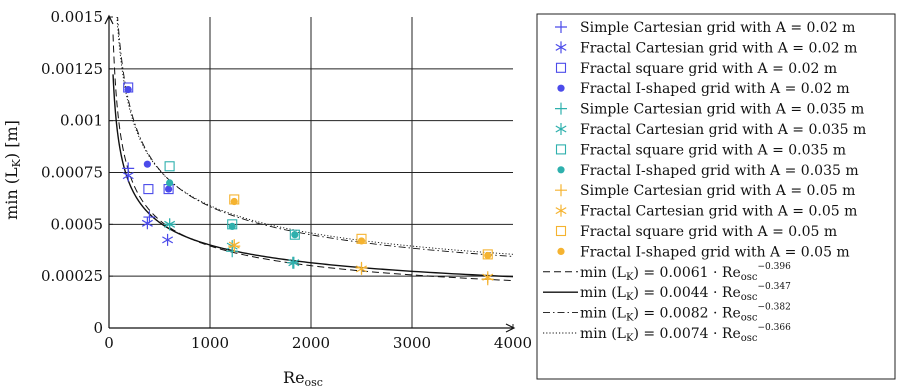  What do you see at coordinates (715, 252) in the screenshot?
I see `legend-entry-12: Fractal I-shaped grid with A = 0.05 m` at bounding box center [715, 252].